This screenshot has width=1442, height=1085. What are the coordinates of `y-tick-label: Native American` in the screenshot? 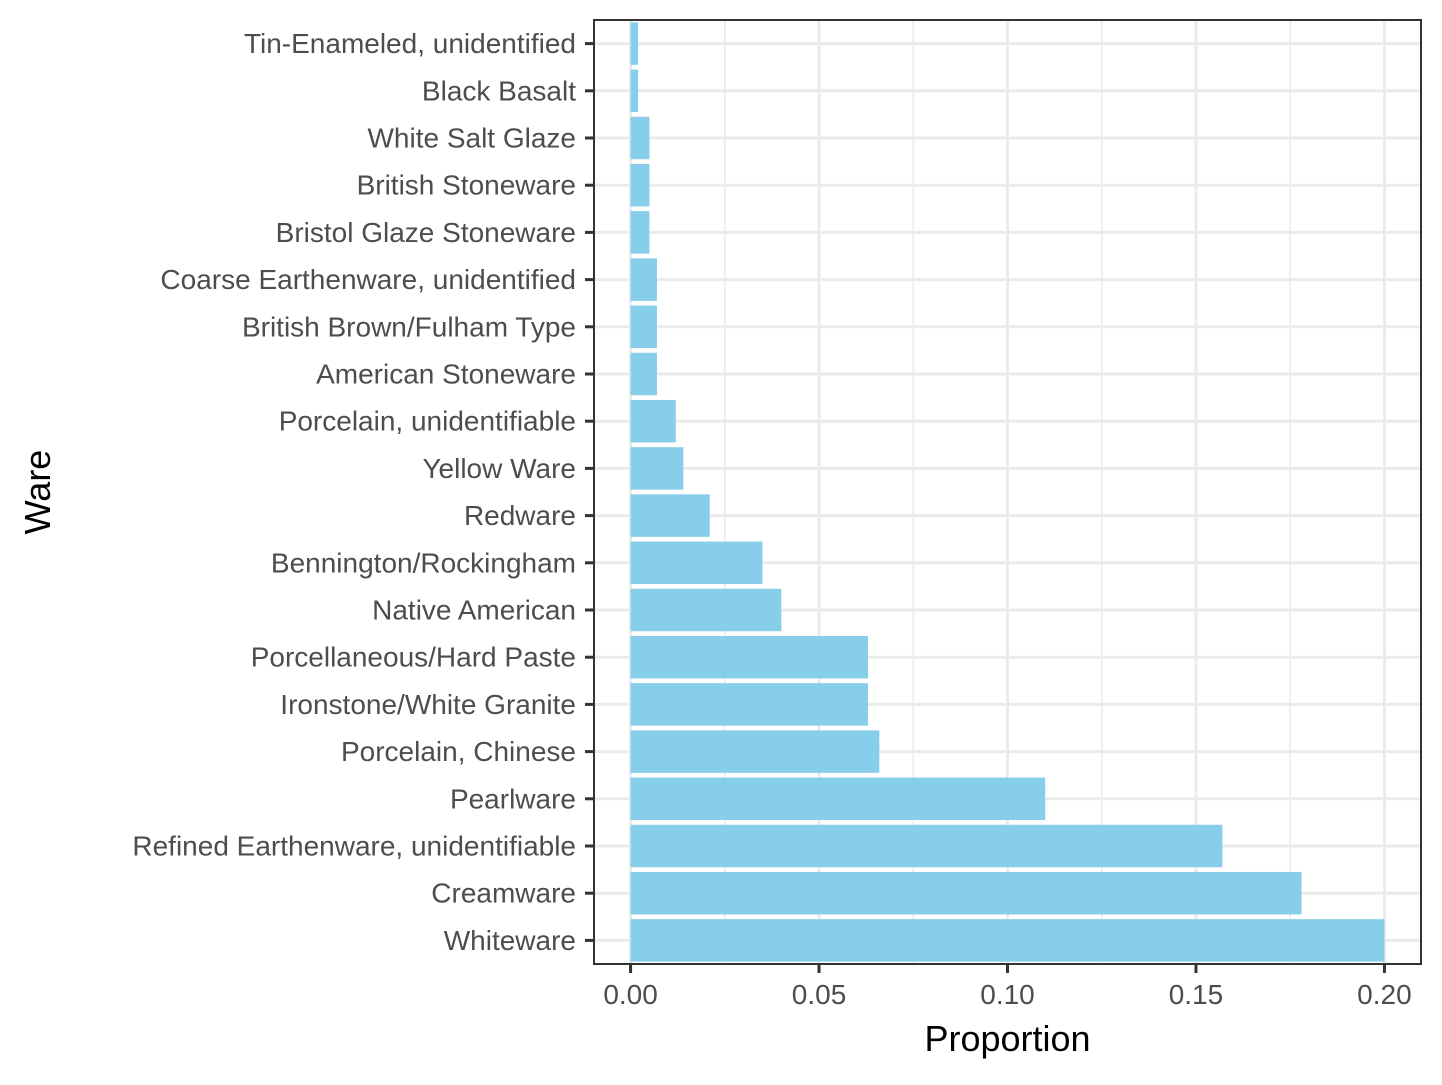 It's located at (474, 610).